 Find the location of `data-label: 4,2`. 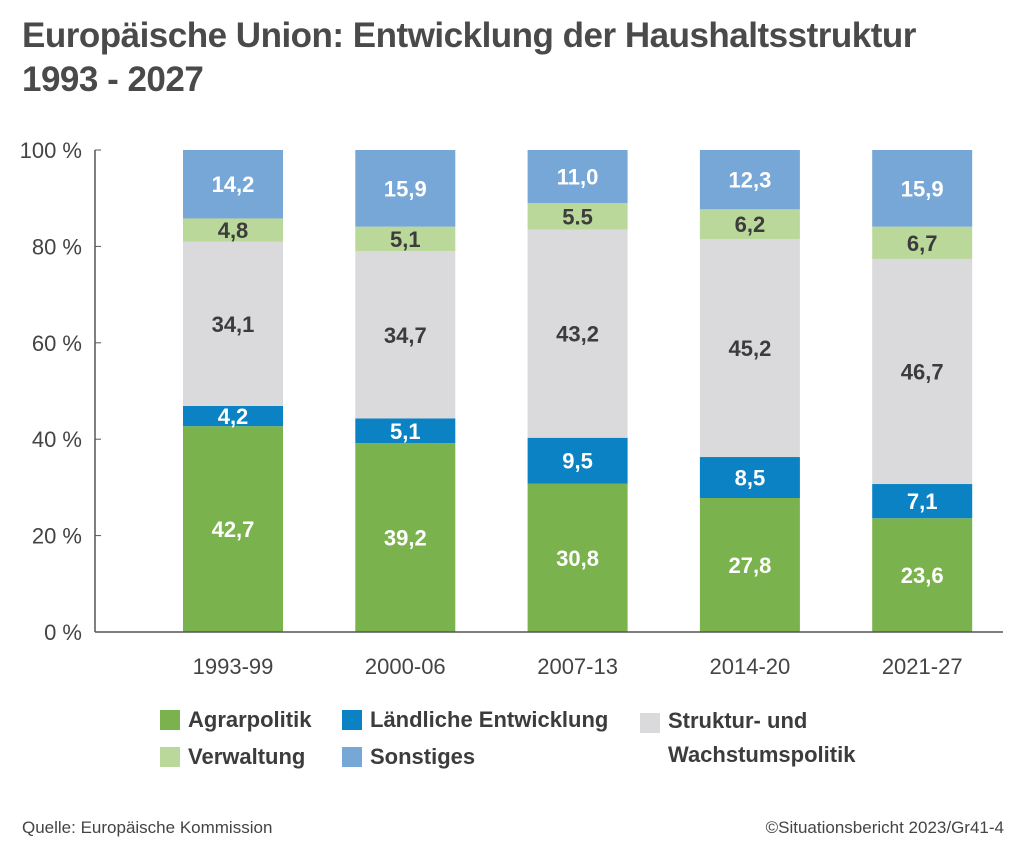

data-label: 4,2 is located at coordinates (233, 416).